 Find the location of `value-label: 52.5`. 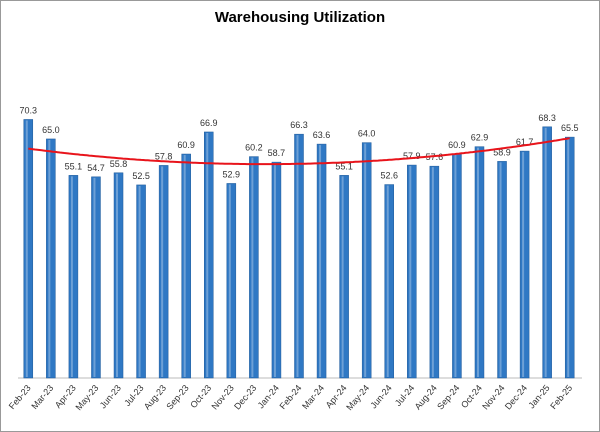

value-label: 52.5 is located at coordinates (141, 176).